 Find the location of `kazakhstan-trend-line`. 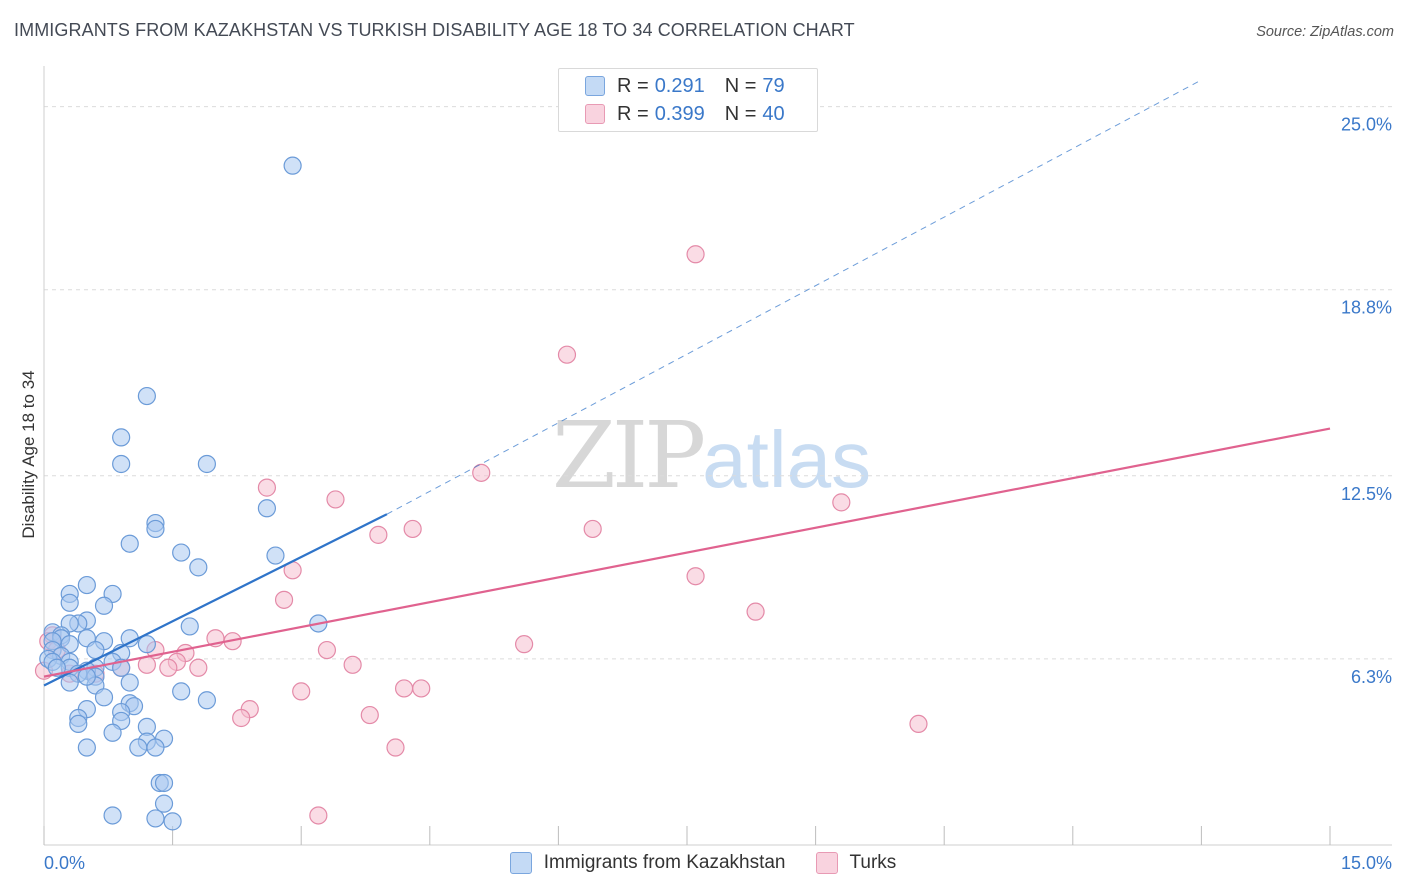

kazakhstan-trend-line is located at coordinates (215, 600).